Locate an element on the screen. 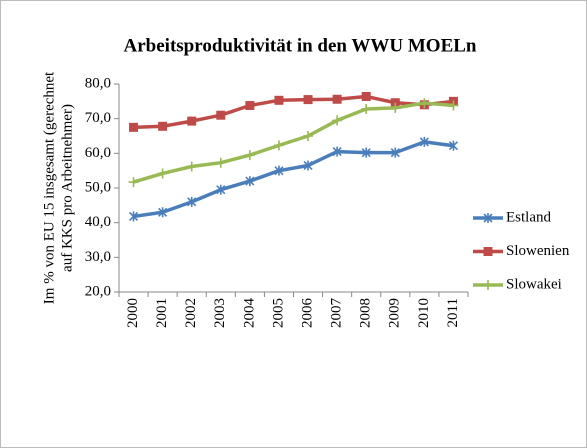 This screenshot has height=448, width=587. y-axis-label: Im % von EU 15 insgesamt (gerechnet is located at coordinates (49, 187).